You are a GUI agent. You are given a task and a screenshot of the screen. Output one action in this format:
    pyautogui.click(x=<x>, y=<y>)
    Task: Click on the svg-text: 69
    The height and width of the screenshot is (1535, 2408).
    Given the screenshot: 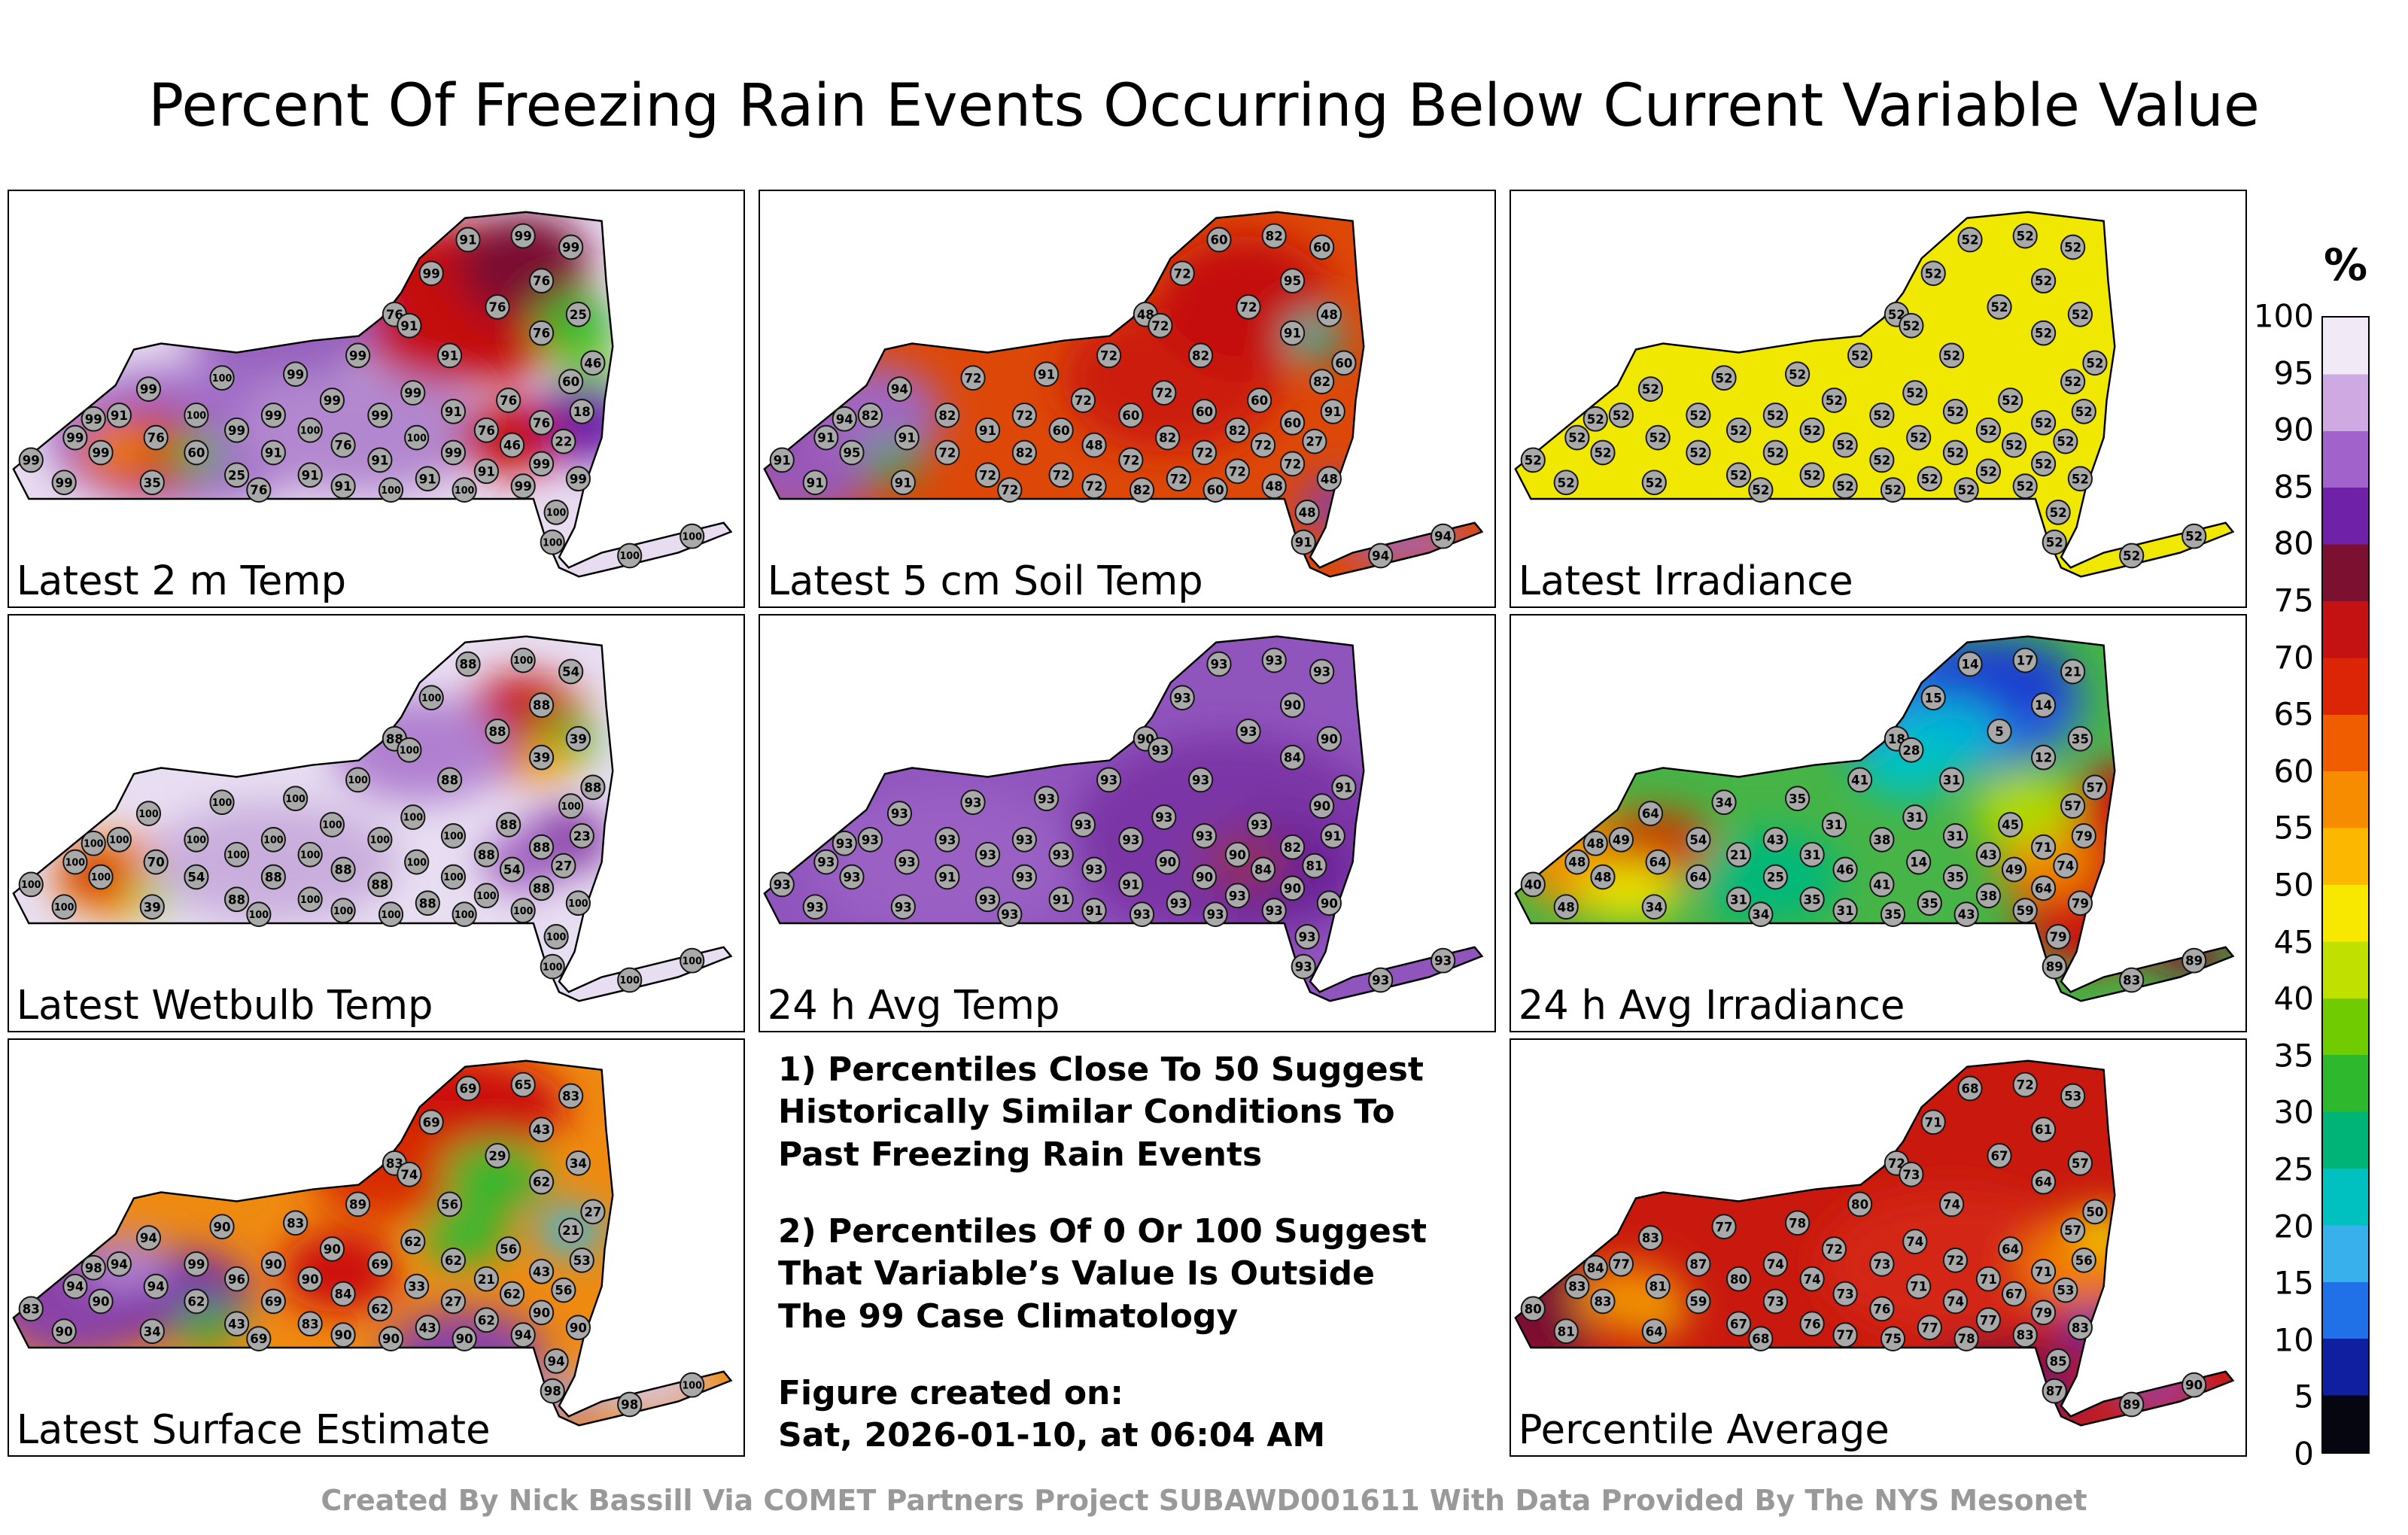 What is the action you would take?
    pyautogui.click(x=431, y=1121)
    